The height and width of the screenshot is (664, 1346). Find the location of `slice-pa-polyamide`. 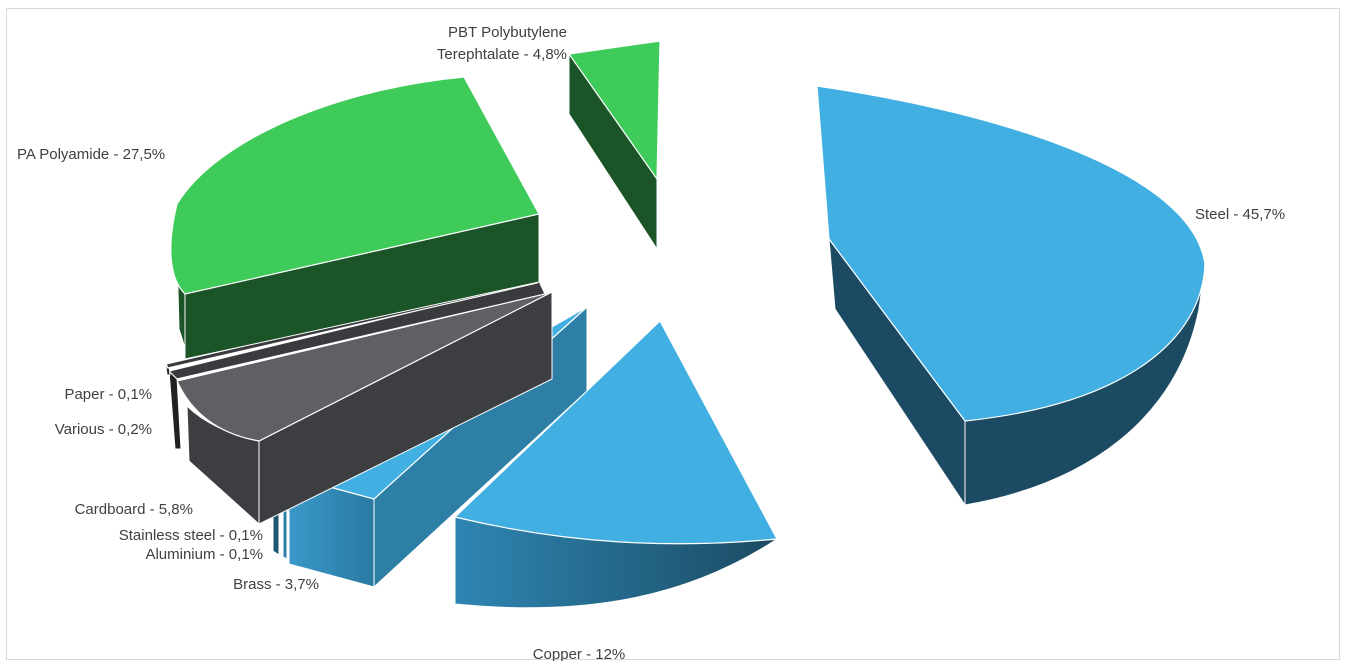

slice-pa-polyamide is located at coordinates (355, 218).